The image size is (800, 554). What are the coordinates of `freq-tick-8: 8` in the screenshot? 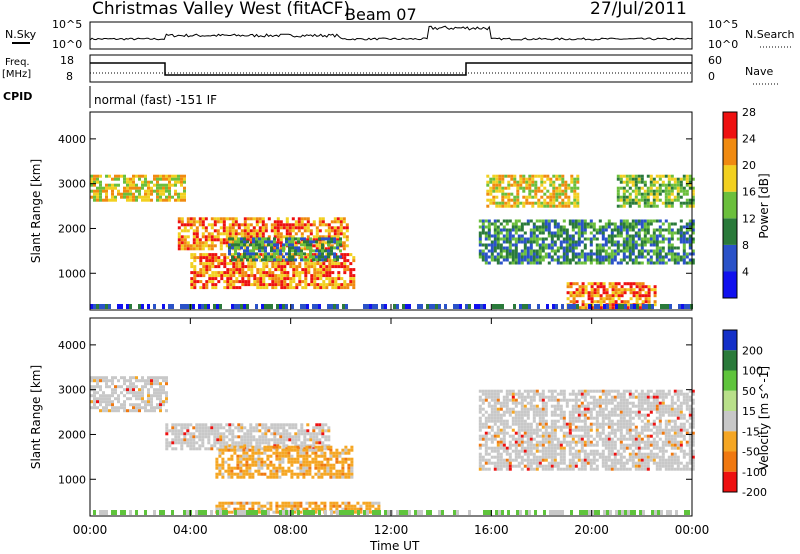 It's located at (69, 76).